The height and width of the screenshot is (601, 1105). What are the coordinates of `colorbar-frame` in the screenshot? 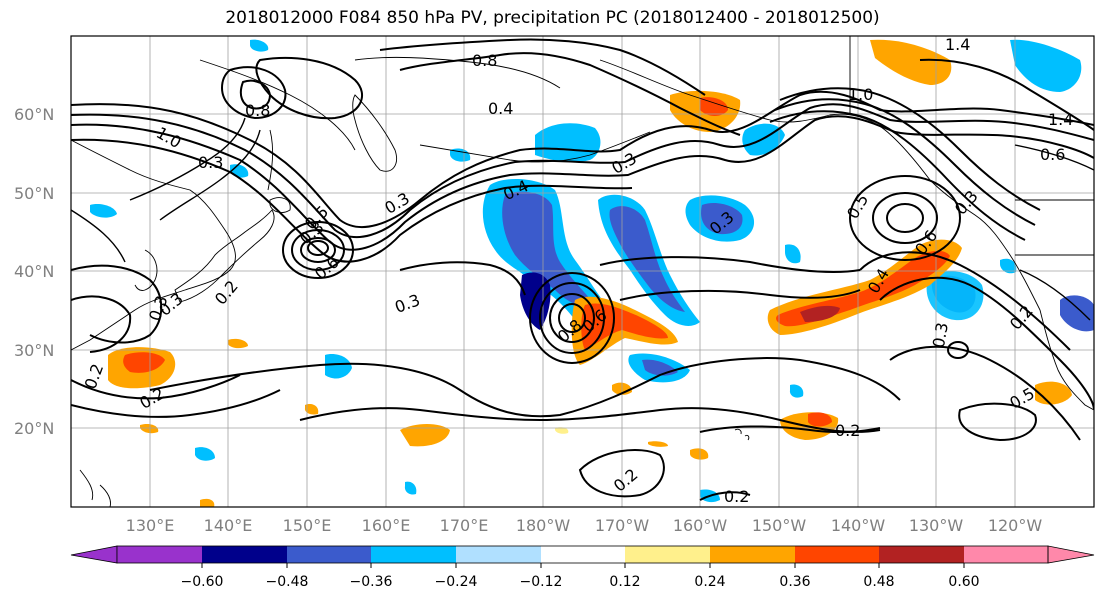 It's located at (582, 554).